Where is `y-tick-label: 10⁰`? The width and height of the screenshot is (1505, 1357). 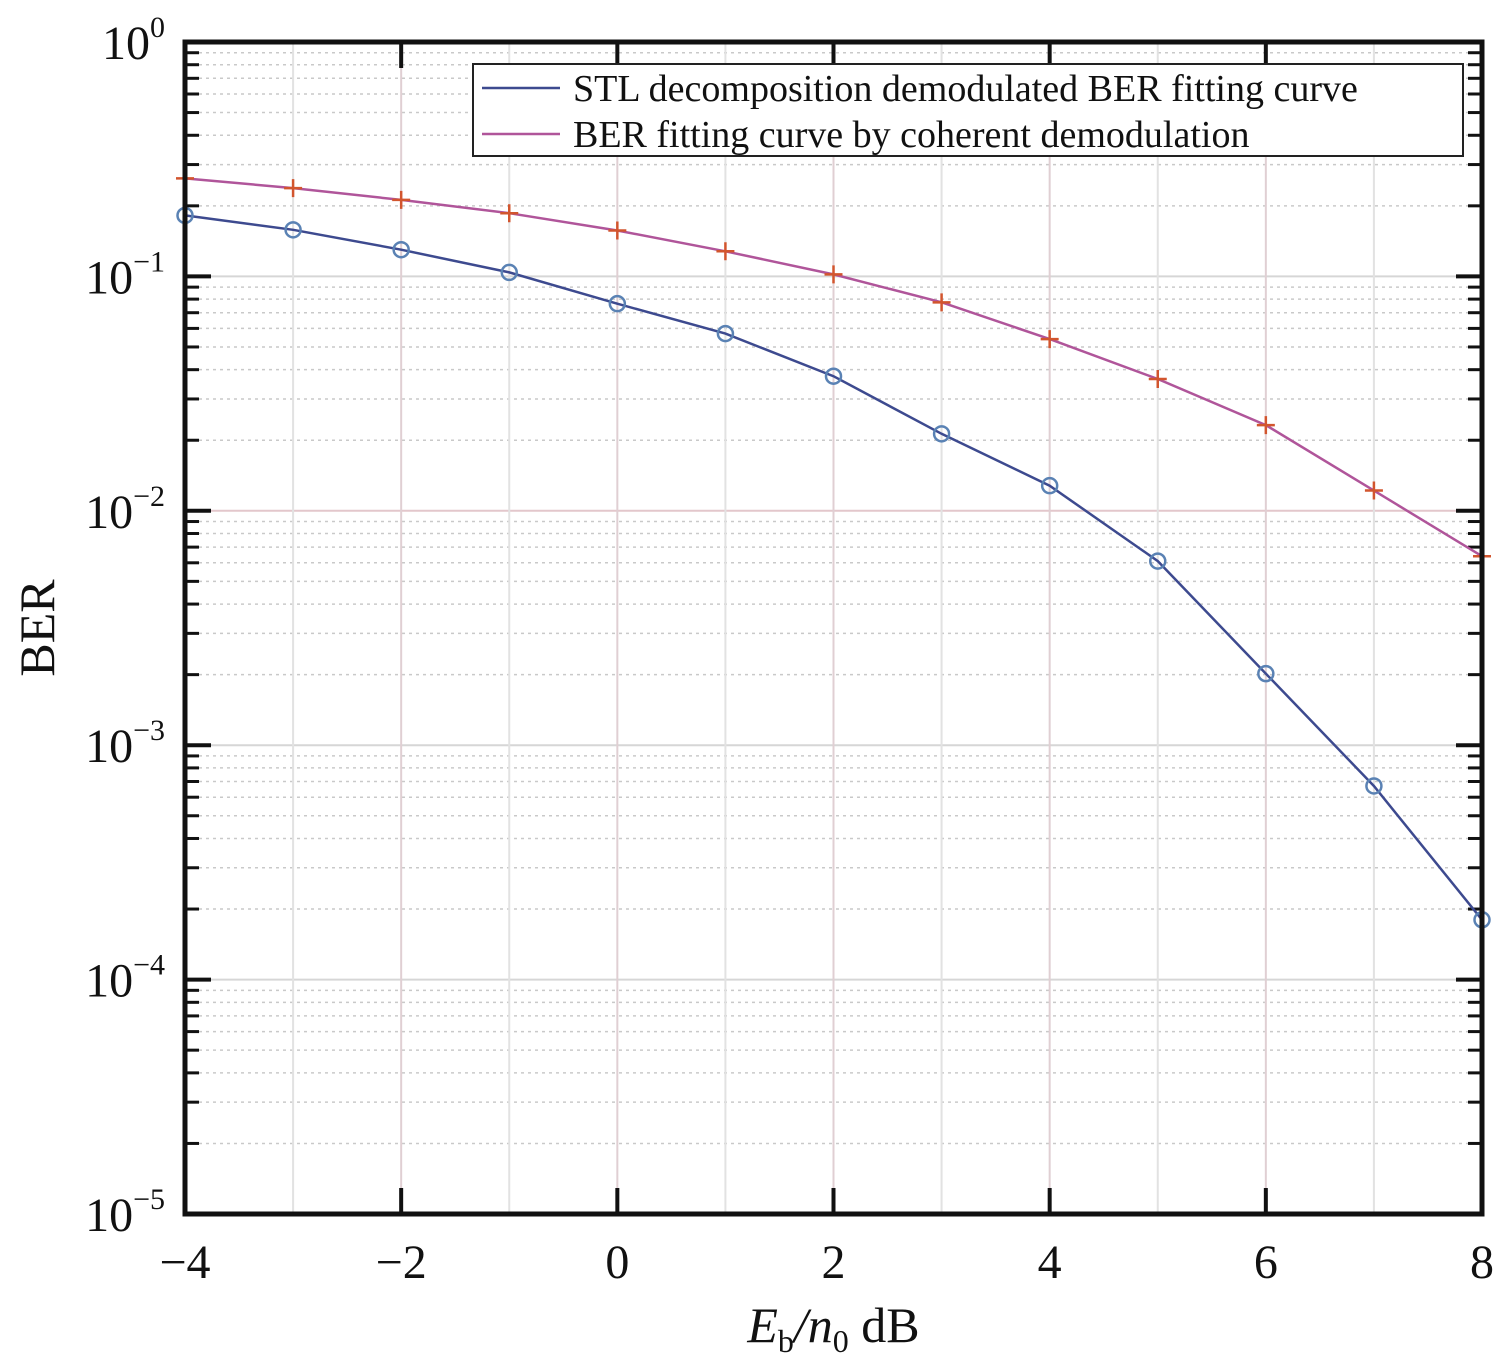
y-tick-label: 10⁰ is located at coordinates (133, 40).